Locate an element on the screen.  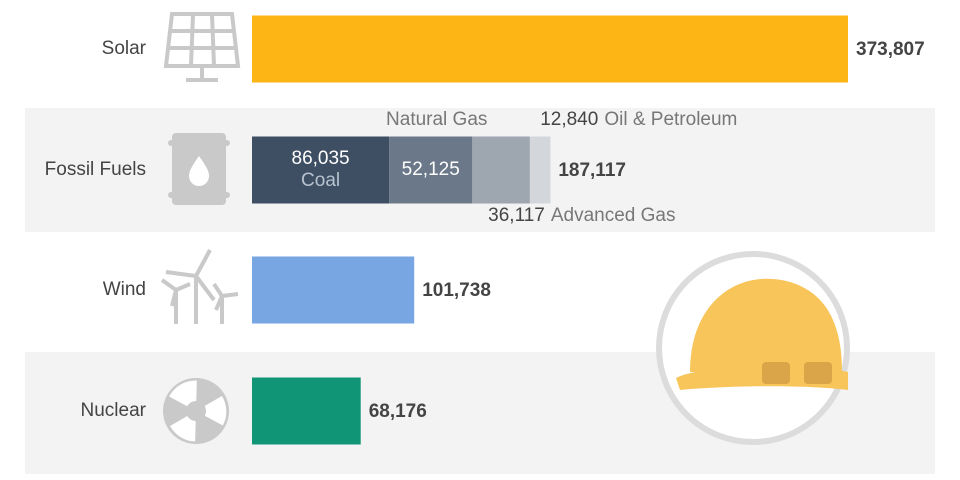
segment-value: 12,840 is located at coordinates (569, 119).